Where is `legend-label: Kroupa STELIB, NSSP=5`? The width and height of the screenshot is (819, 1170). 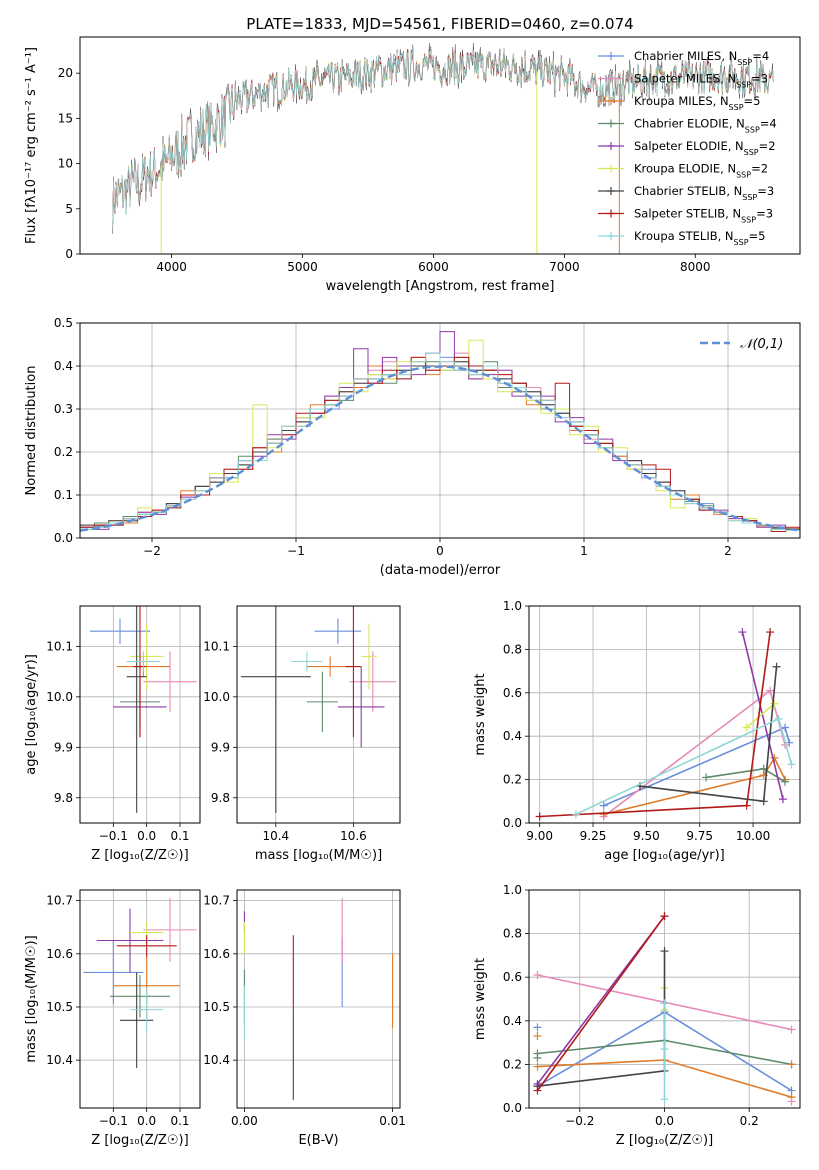
legend-label: Kroupa STELIB, NSSP=5 is located at coordinates (699, 238).